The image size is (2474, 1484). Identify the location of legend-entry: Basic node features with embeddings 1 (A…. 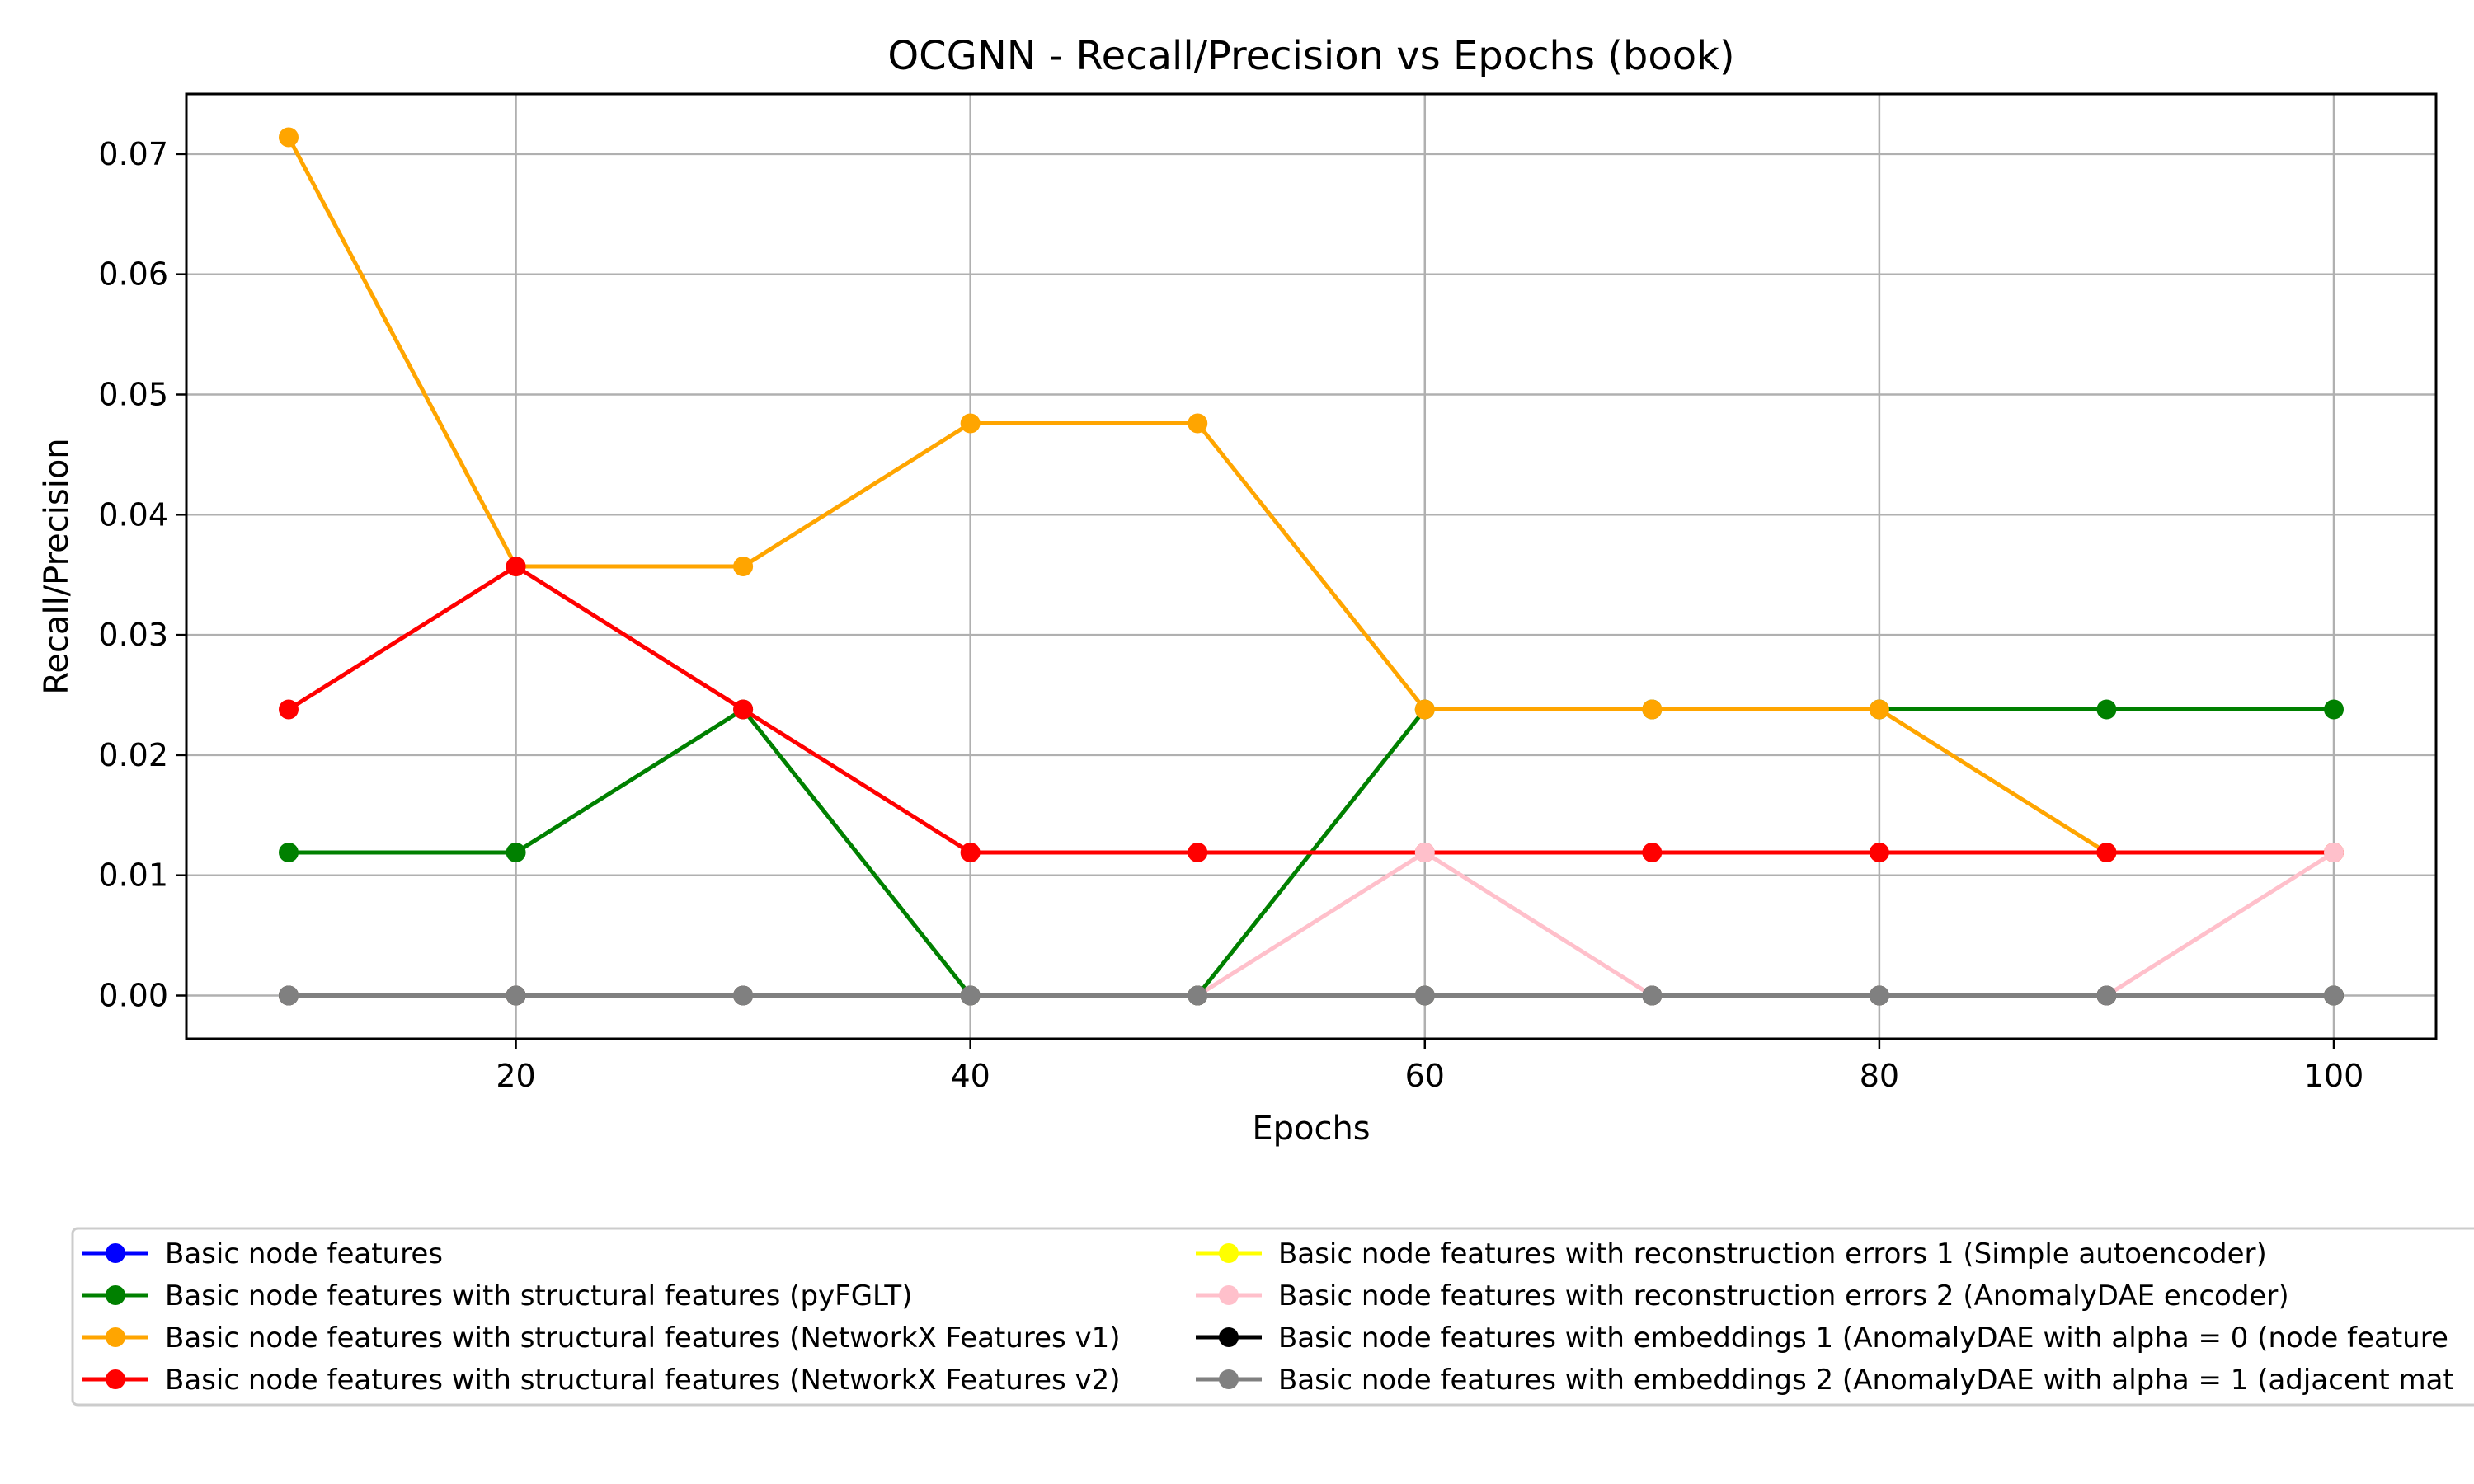
(1822, 1338).